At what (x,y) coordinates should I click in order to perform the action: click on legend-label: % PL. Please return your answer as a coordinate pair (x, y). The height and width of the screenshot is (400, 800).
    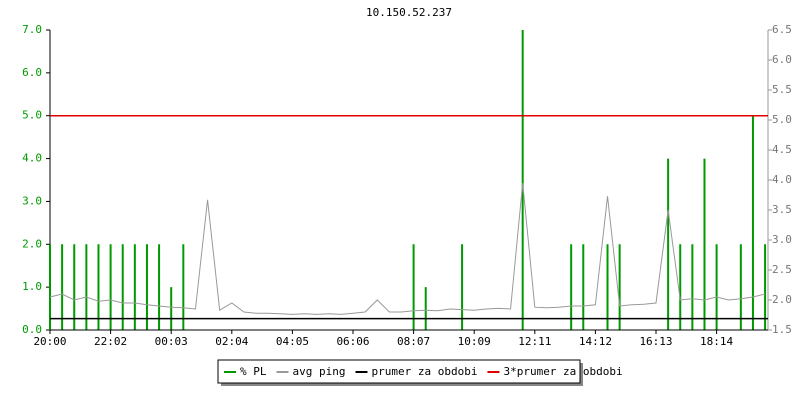
    Looking at the image, I should click on (253, 371).